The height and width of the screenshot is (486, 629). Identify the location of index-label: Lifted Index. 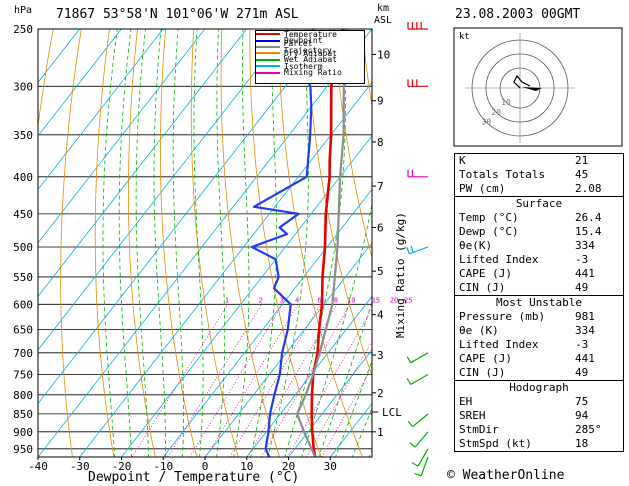
(499, 344).